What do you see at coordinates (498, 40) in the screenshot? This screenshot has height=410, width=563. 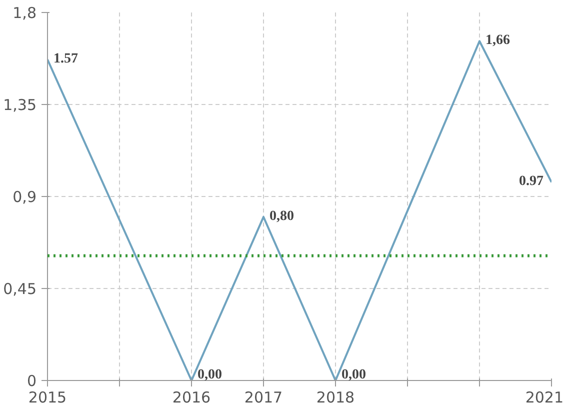 I see `data-label: 1,66` at bounding box center [498, 40].